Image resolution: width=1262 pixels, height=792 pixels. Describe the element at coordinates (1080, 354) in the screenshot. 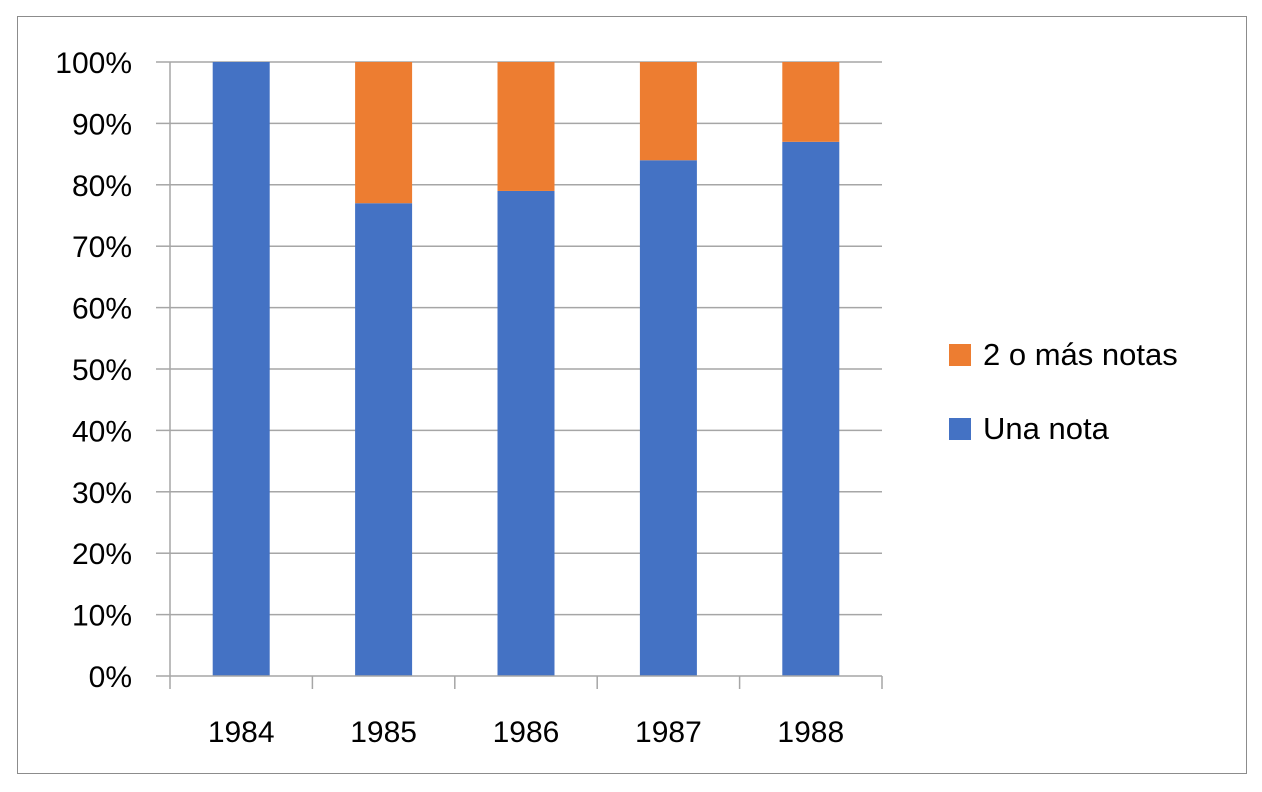

I see `legend-label: 2 o más notas` at that location.